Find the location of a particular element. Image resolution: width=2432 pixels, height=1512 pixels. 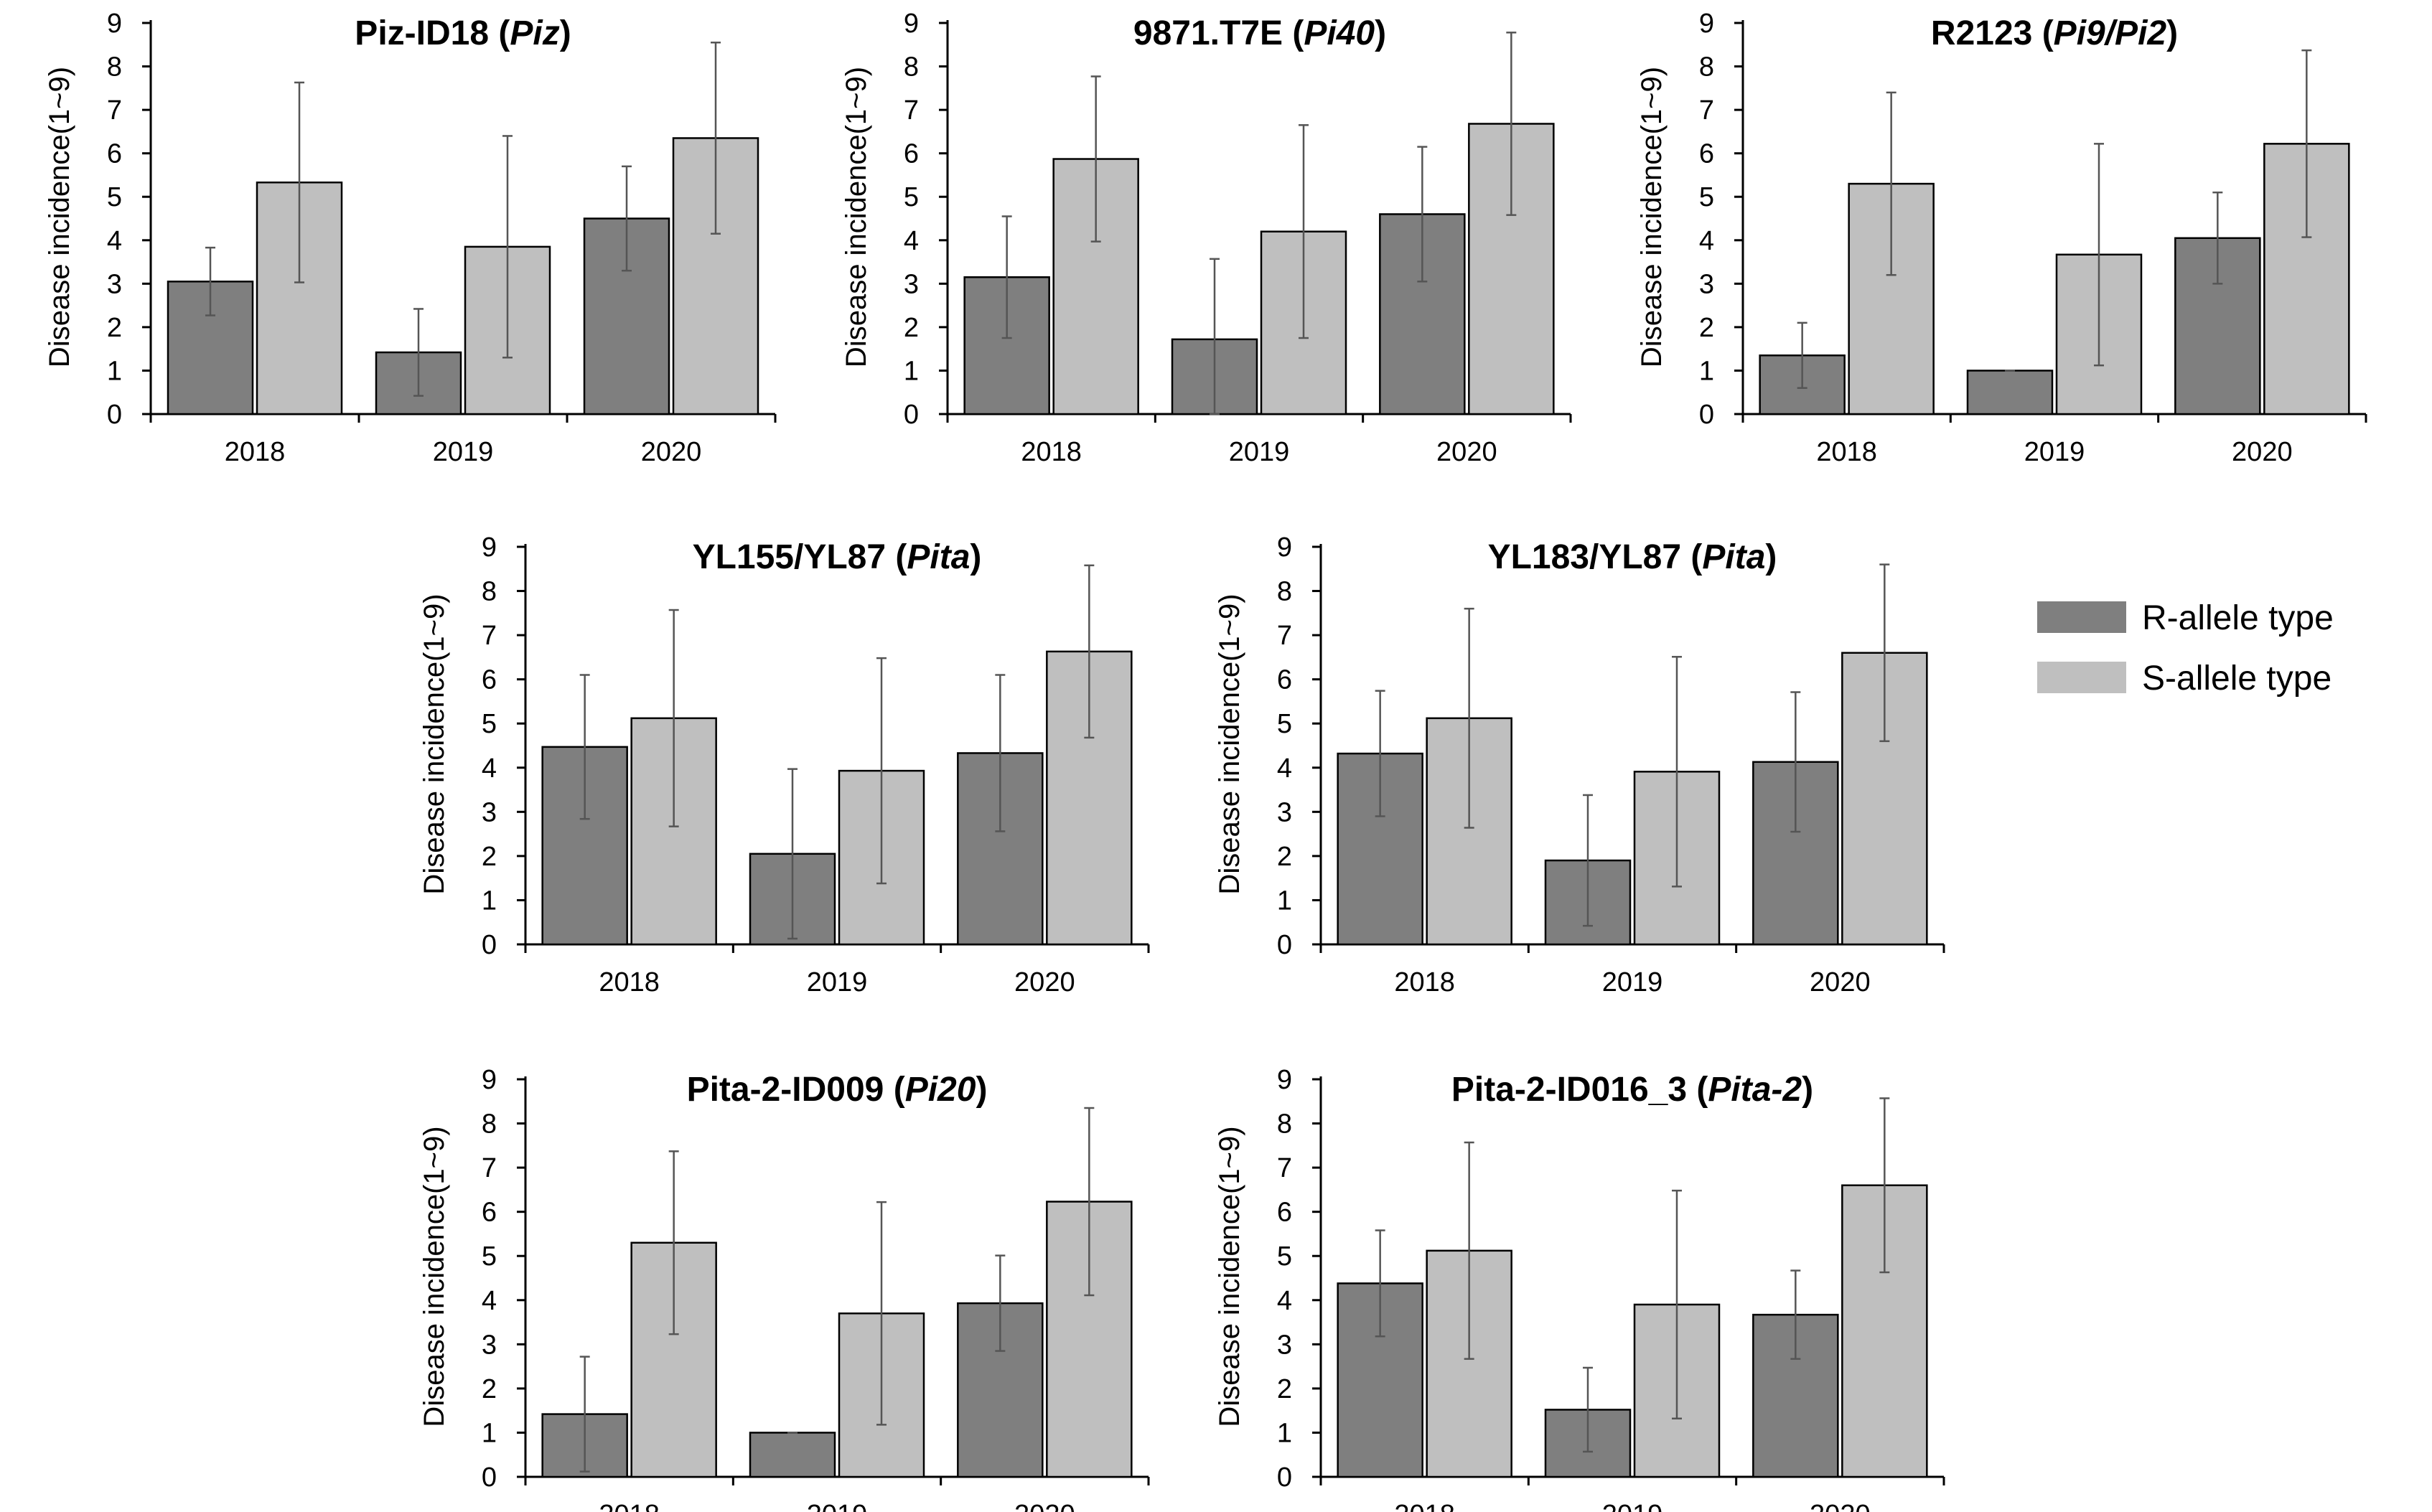

panel-title: 9871.T7E (Pi40) is located at coordinates (1259, 33).